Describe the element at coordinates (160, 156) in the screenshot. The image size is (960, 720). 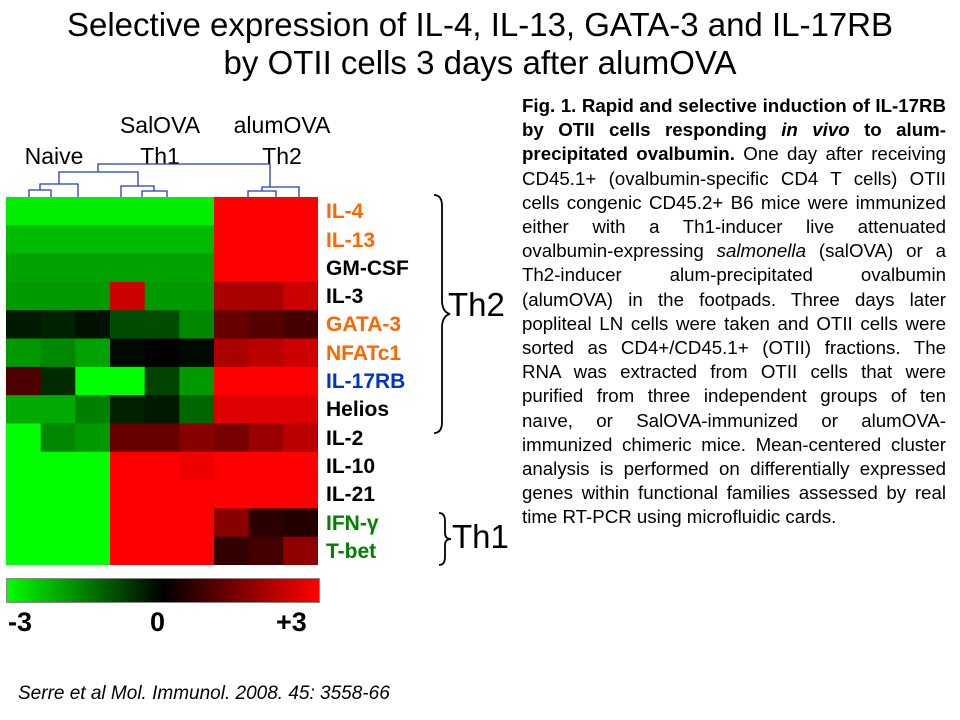
I see `group-label-salova-th1: Th1` at that location.